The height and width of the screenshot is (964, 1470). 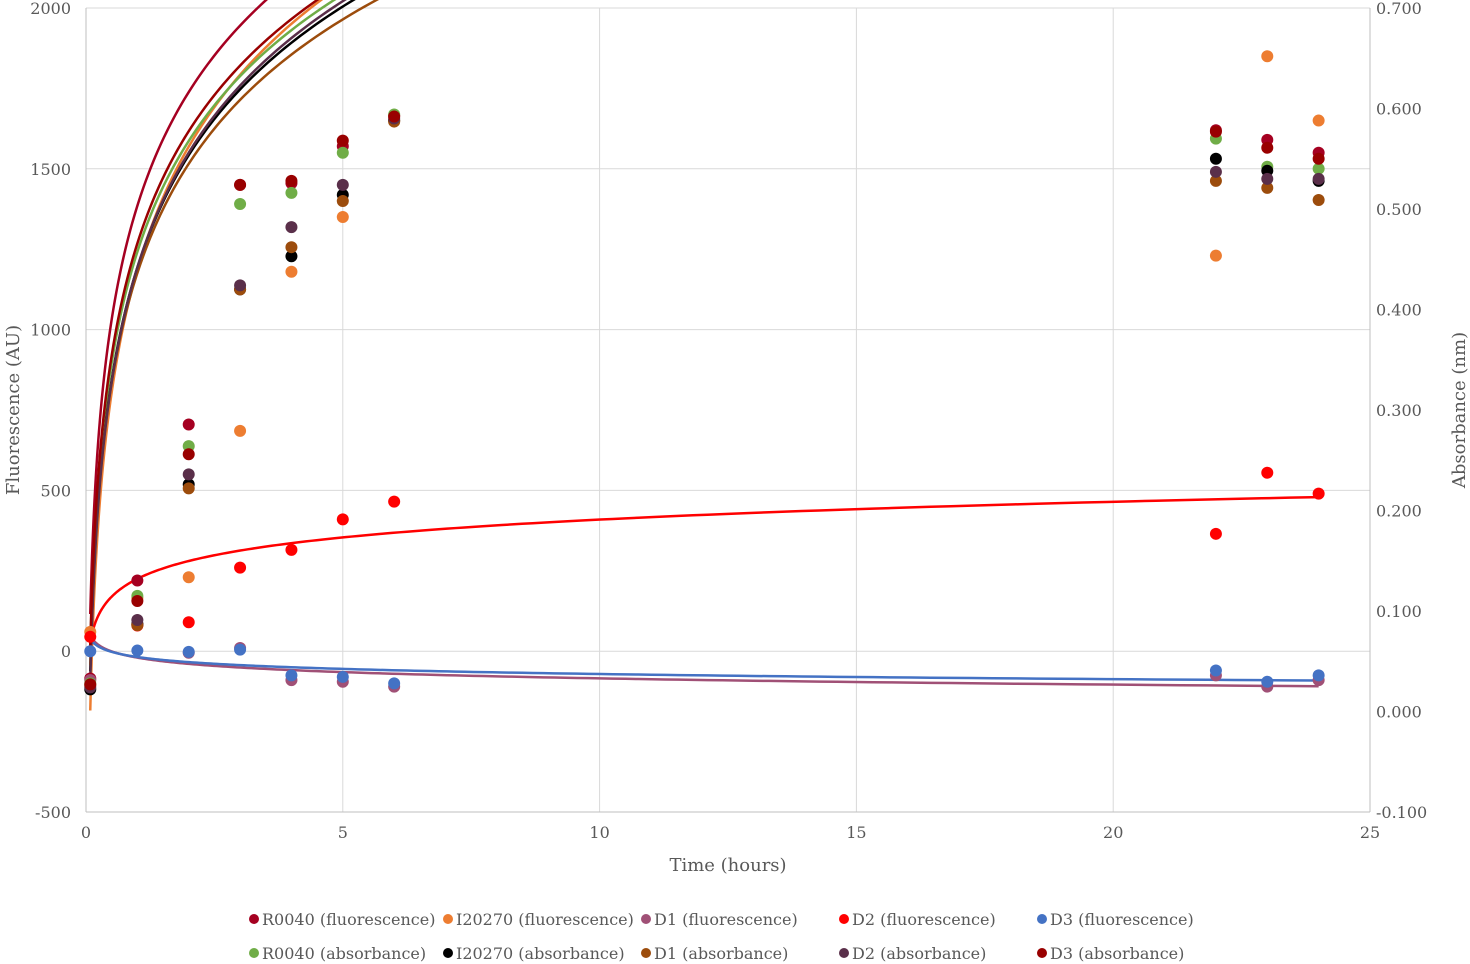 What do you see at coordinates (1113, 832) in the screenshot?
I see `x-tick-label: 20` at bounding box center [1113, 832].